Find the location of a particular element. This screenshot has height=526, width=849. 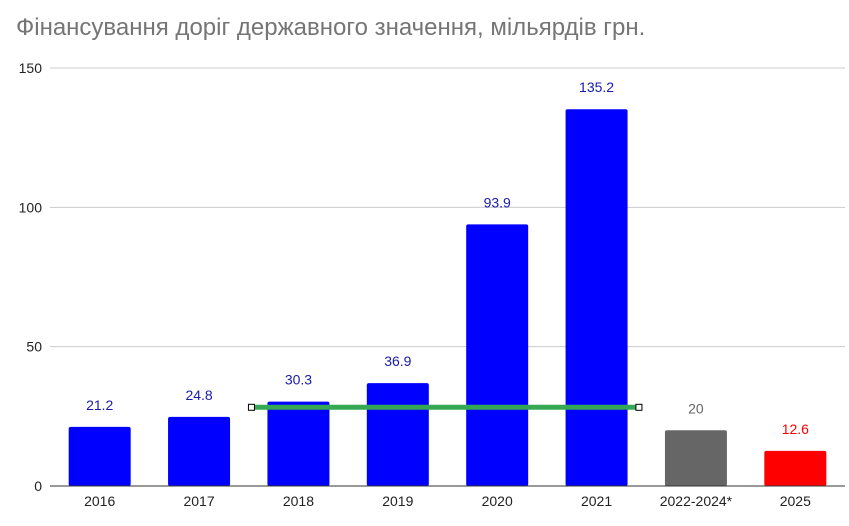

data-label: 24.8 is located at coordinates (198, 395).